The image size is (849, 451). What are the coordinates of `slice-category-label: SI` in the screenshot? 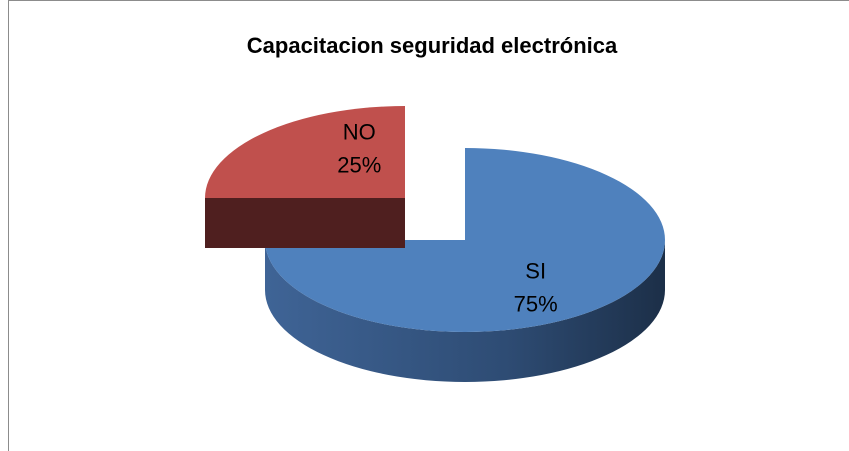 It's located at (535, 270).